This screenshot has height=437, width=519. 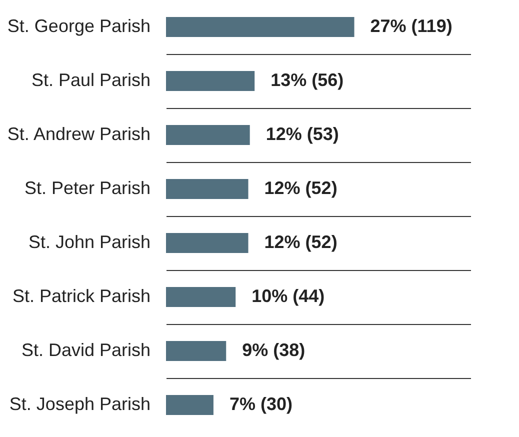 I want to click on y-tick-label: St. Joseph Parish, so click(x=79, y=404).